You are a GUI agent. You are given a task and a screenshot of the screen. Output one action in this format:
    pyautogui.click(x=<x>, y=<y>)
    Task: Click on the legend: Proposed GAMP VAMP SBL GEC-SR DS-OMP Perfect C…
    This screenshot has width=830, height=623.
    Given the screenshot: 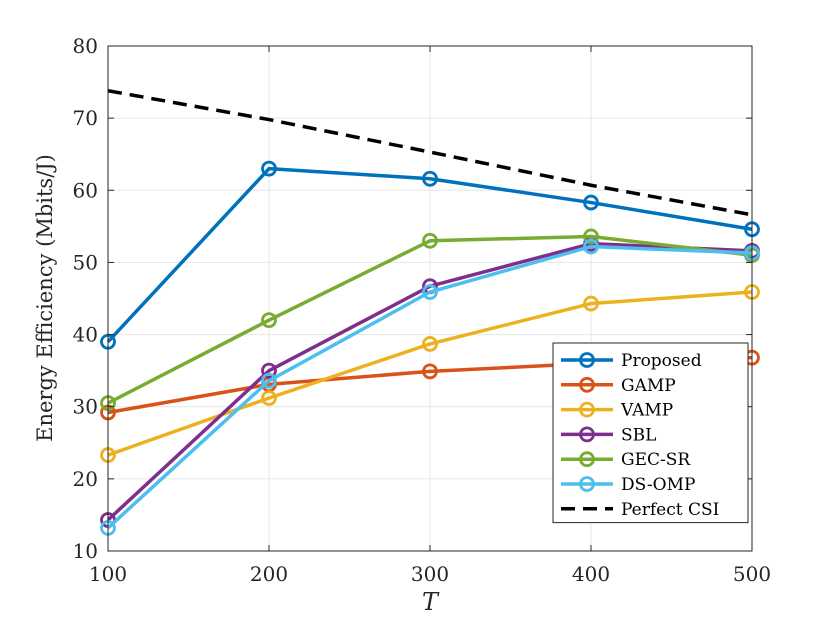 What is the action you would take?
    pyautogui.click(x=650, y=433)
    